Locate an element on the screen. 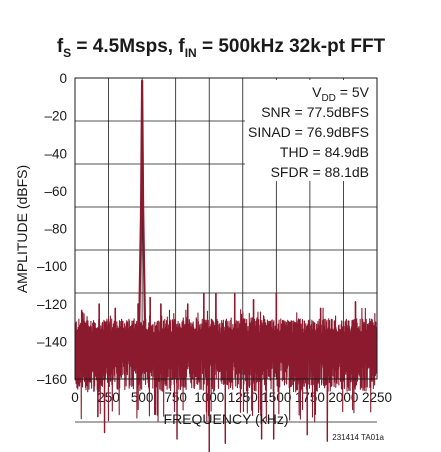 This screenshot has height=452, width=441. y-tick-label: –120 is located at coordinates (52, 304).